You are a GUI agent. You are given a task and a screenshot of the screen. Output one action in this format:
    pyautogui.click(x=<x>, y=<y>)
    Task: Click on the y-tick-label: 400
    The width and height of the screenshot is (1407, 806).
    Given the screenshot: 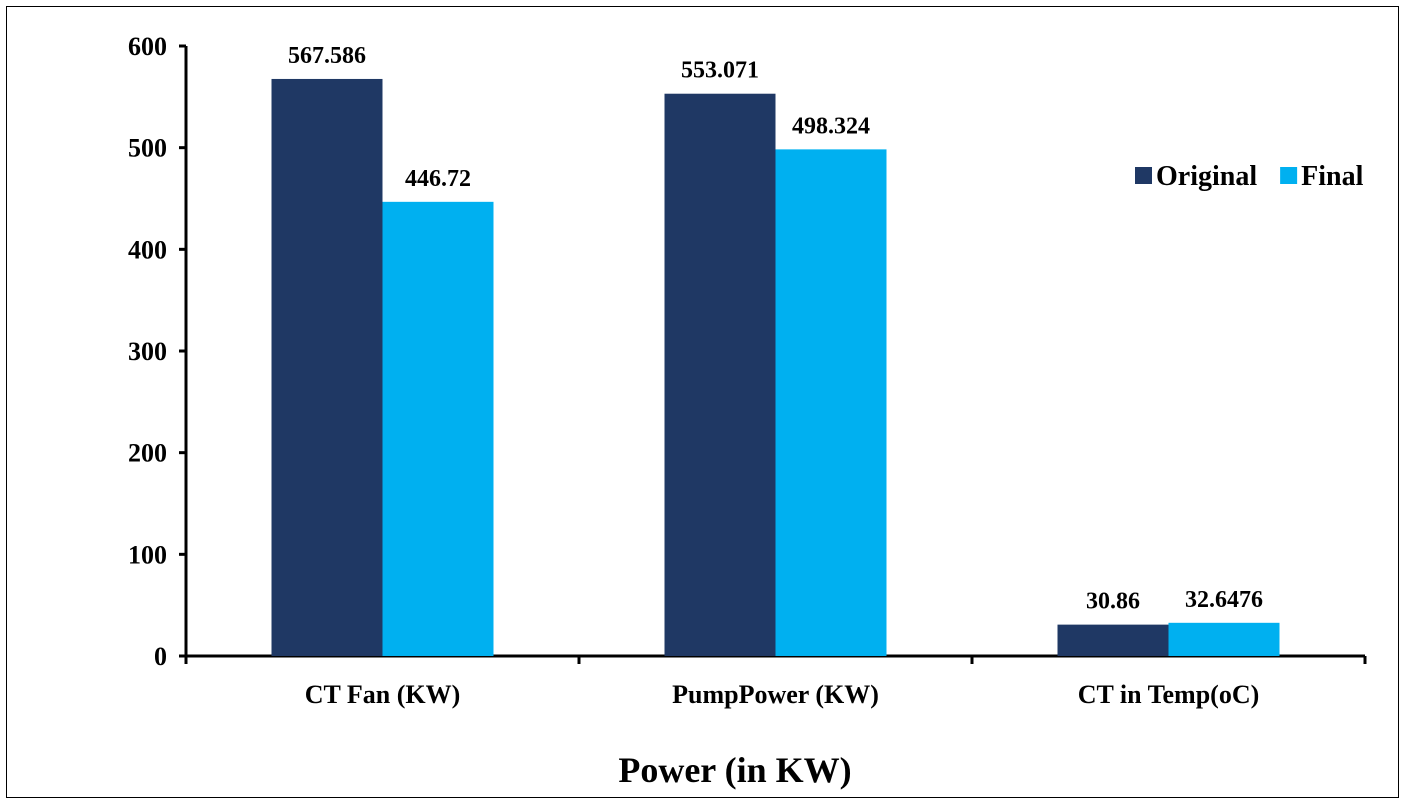 What is the action you would take?
    pyautogui.click(x=147, y=249)
    